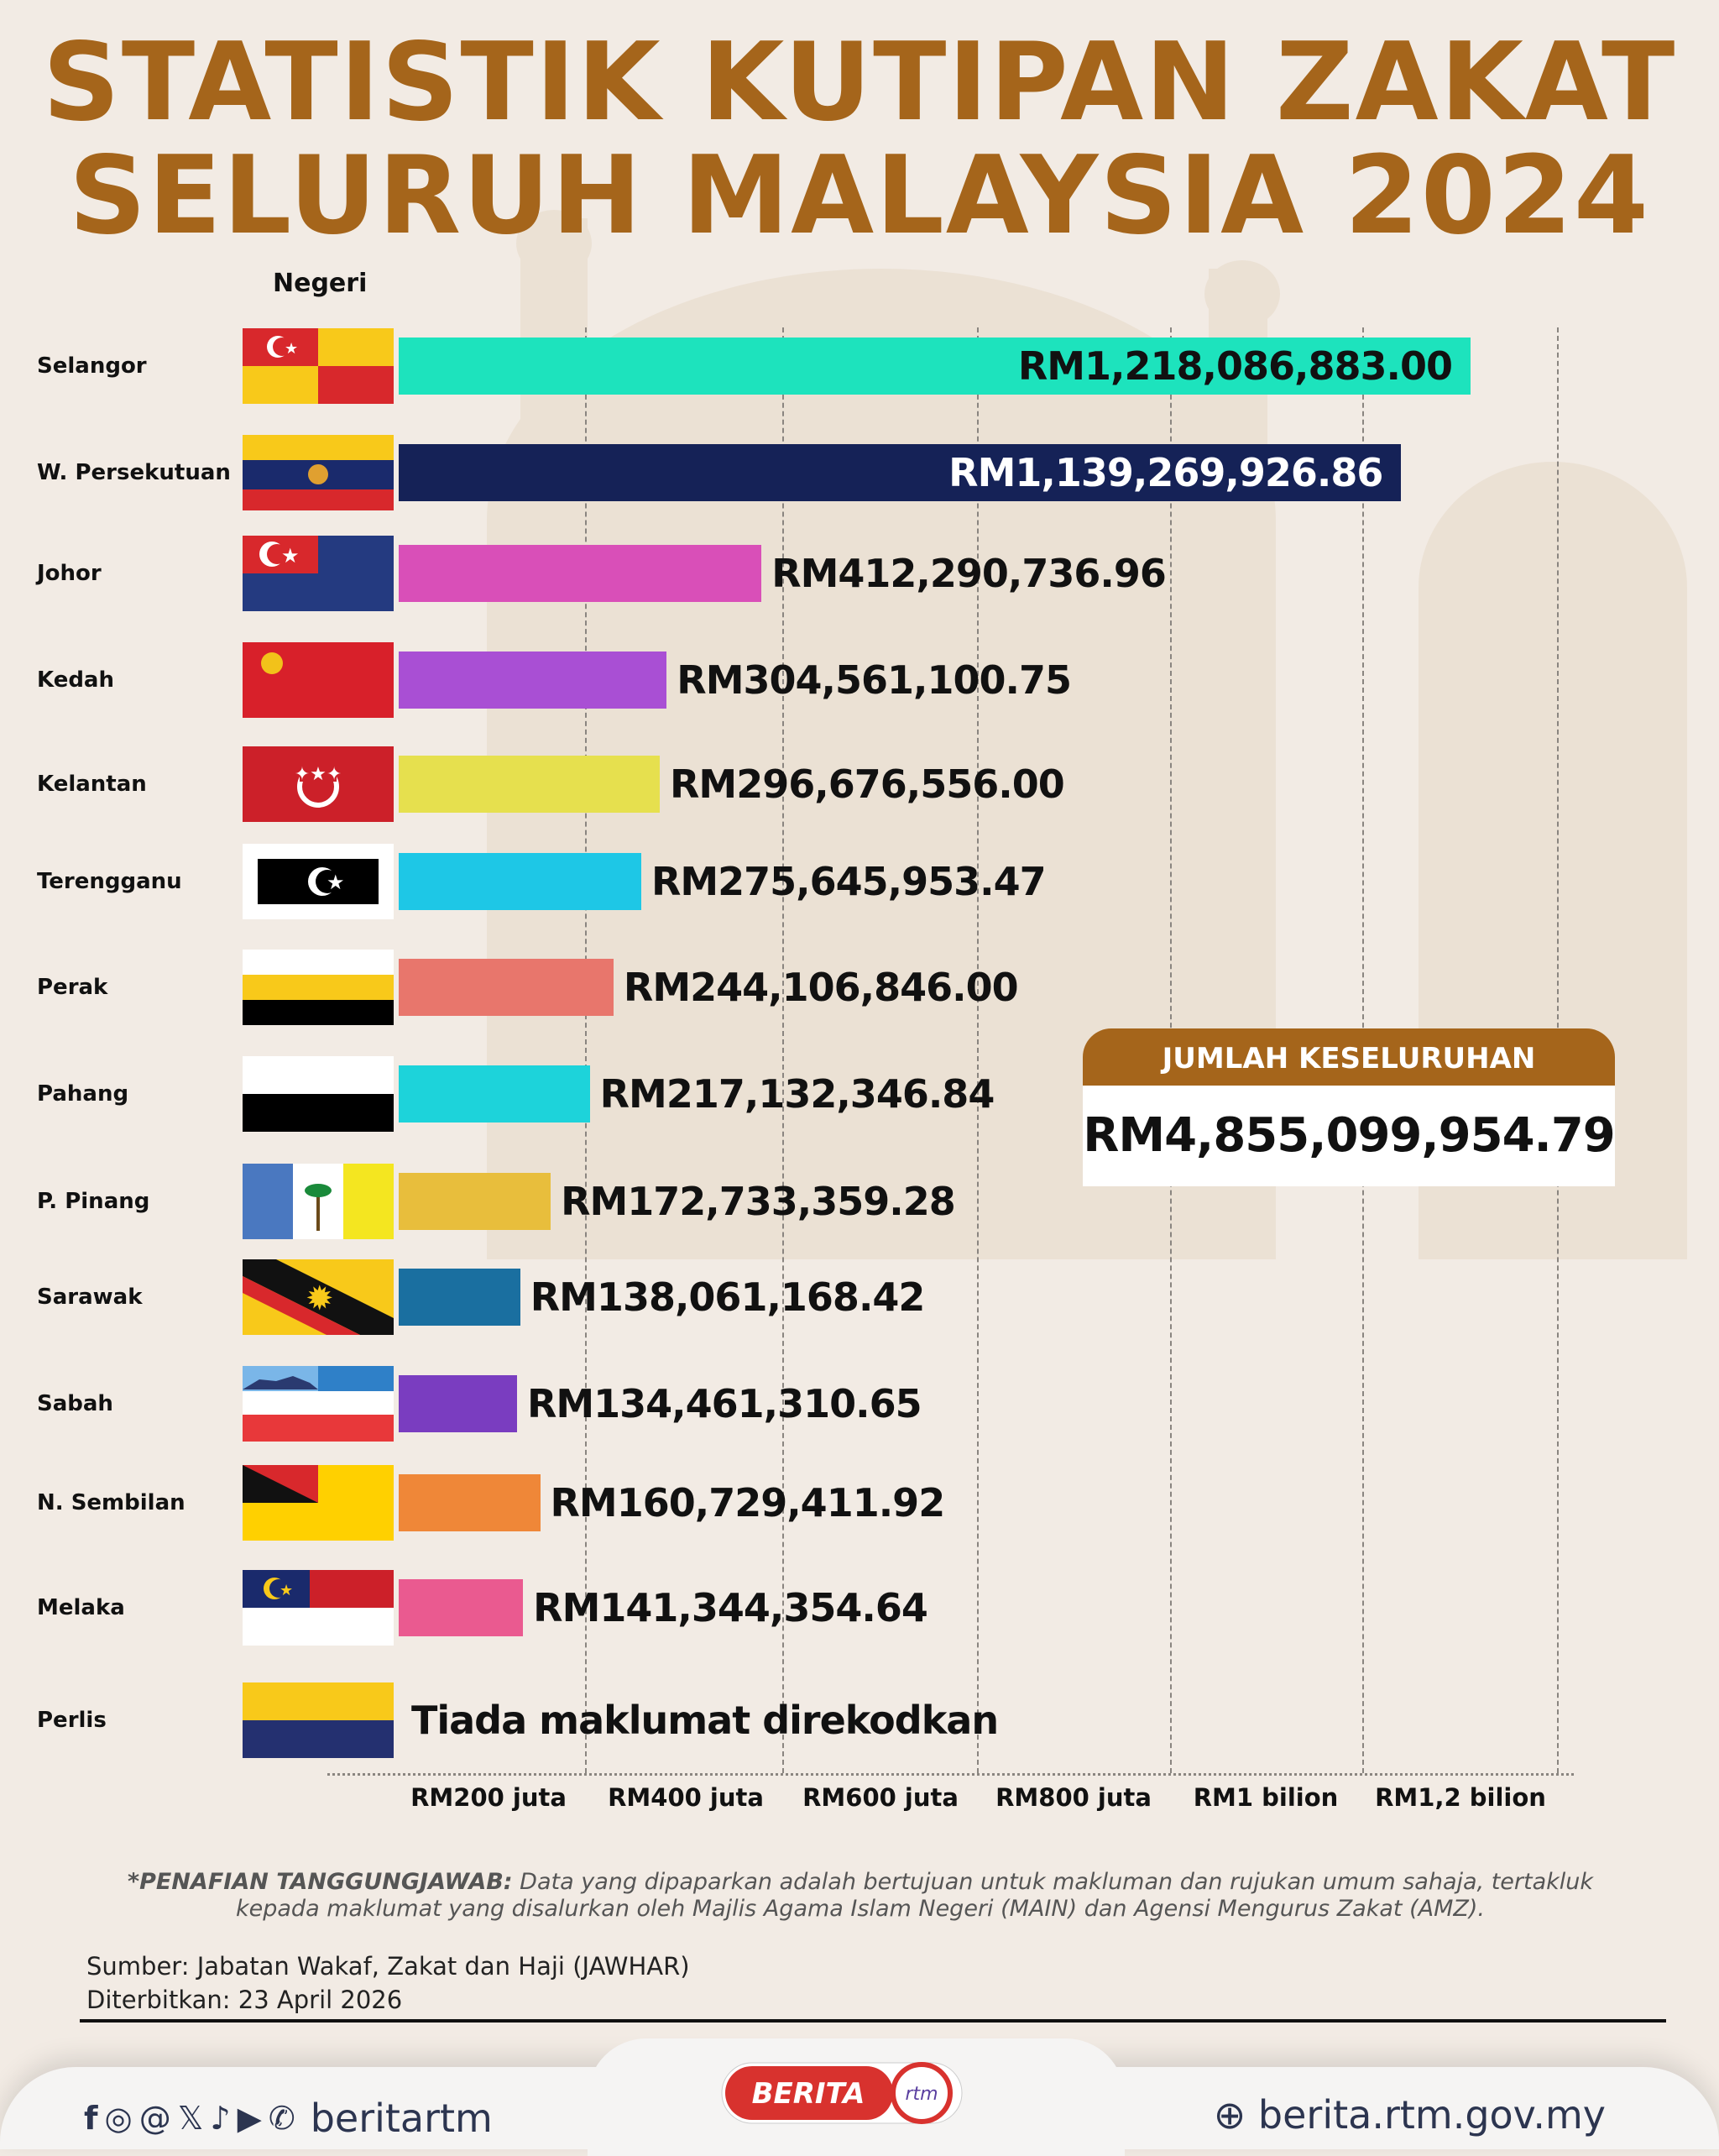 Image resolution: width=1719 pixels, height=2156 pixels. What do you see at coordinates (1349, 1136) in the screenshot?
I see `total-value: RM4,855,099,954.79` at bounding box center [1349, 1136].